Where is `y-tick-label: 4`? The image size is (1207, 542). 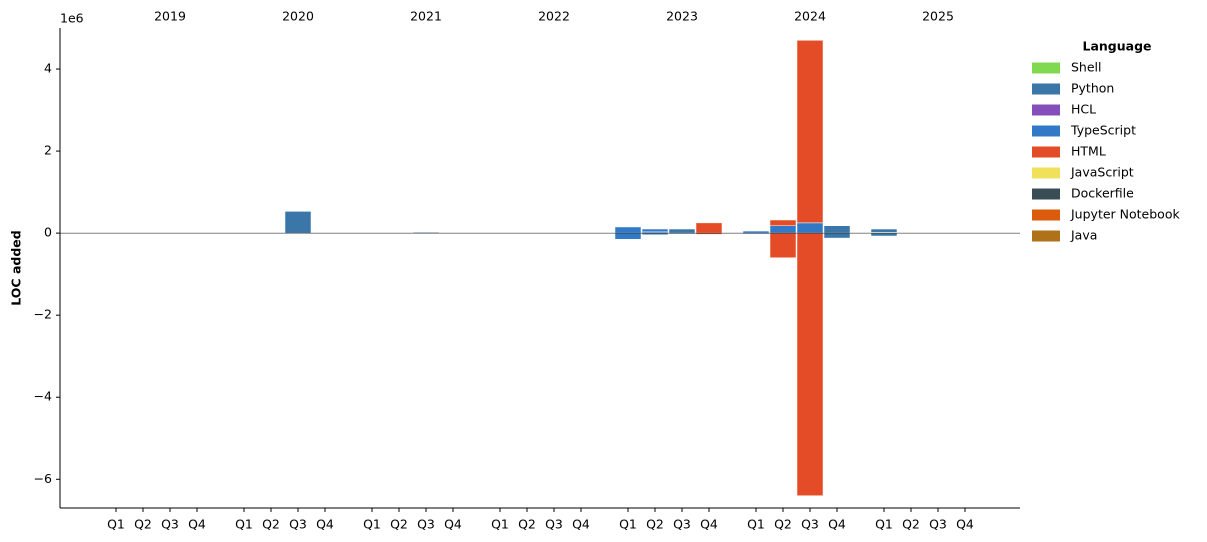 y-tick-label: 4 is located at coordinates (48, 68).